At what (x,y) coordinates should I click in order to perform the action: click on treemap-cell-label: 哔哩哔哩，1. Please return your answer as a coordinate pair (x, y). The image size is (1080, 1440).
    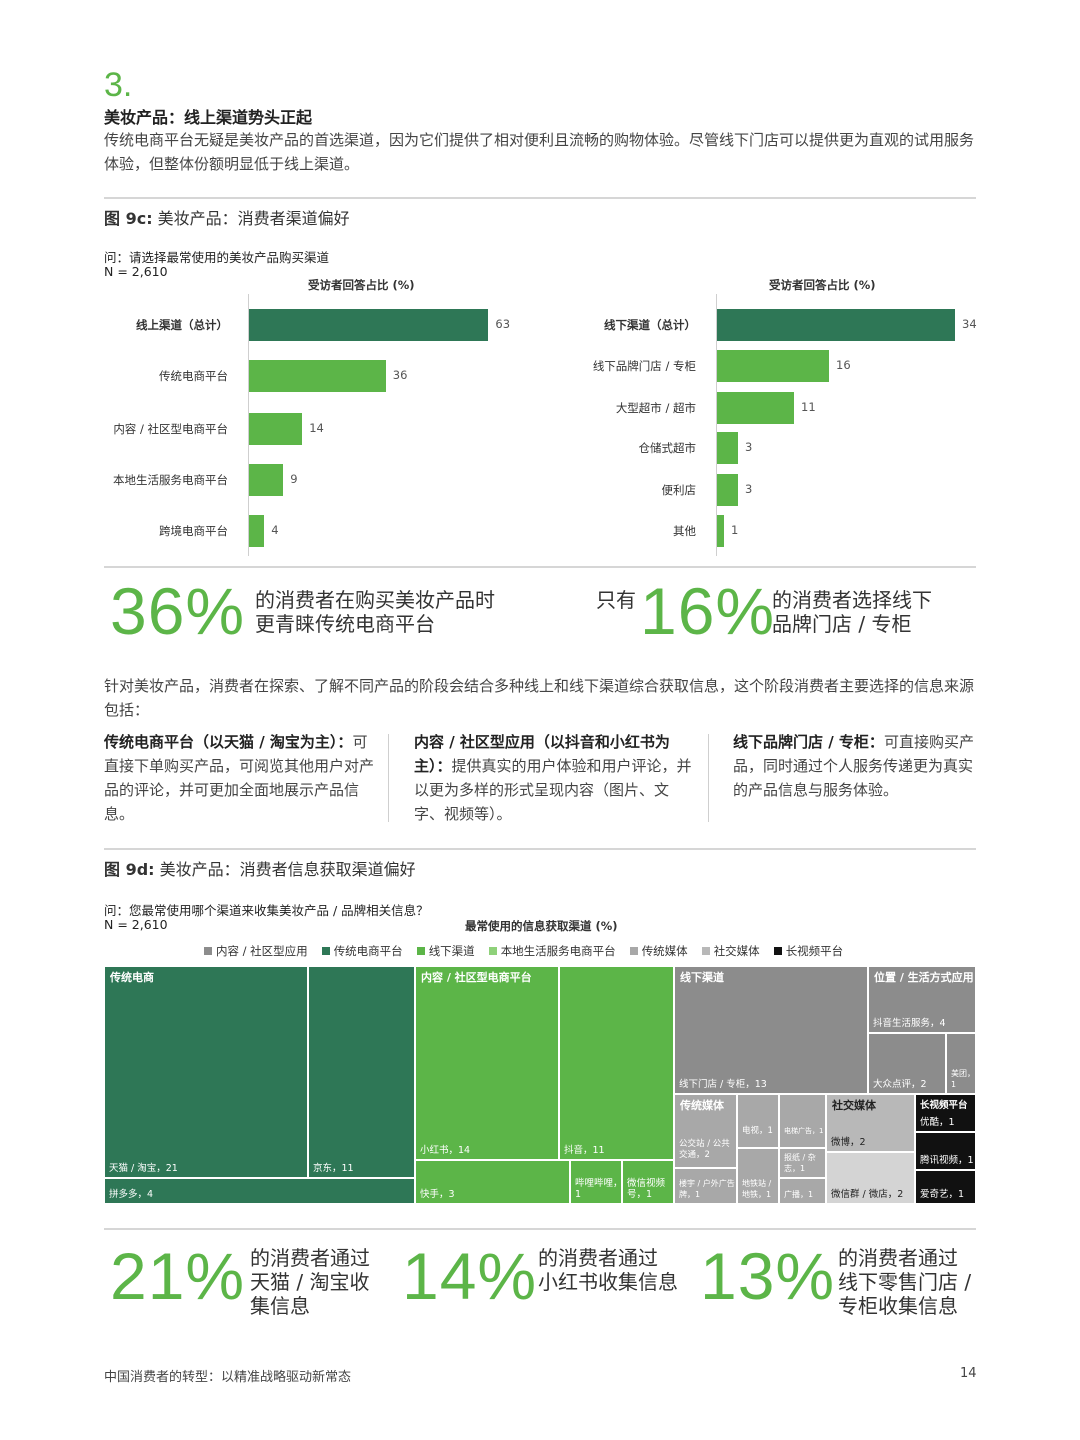
    Looking at the image, I should click on (598, 1189).